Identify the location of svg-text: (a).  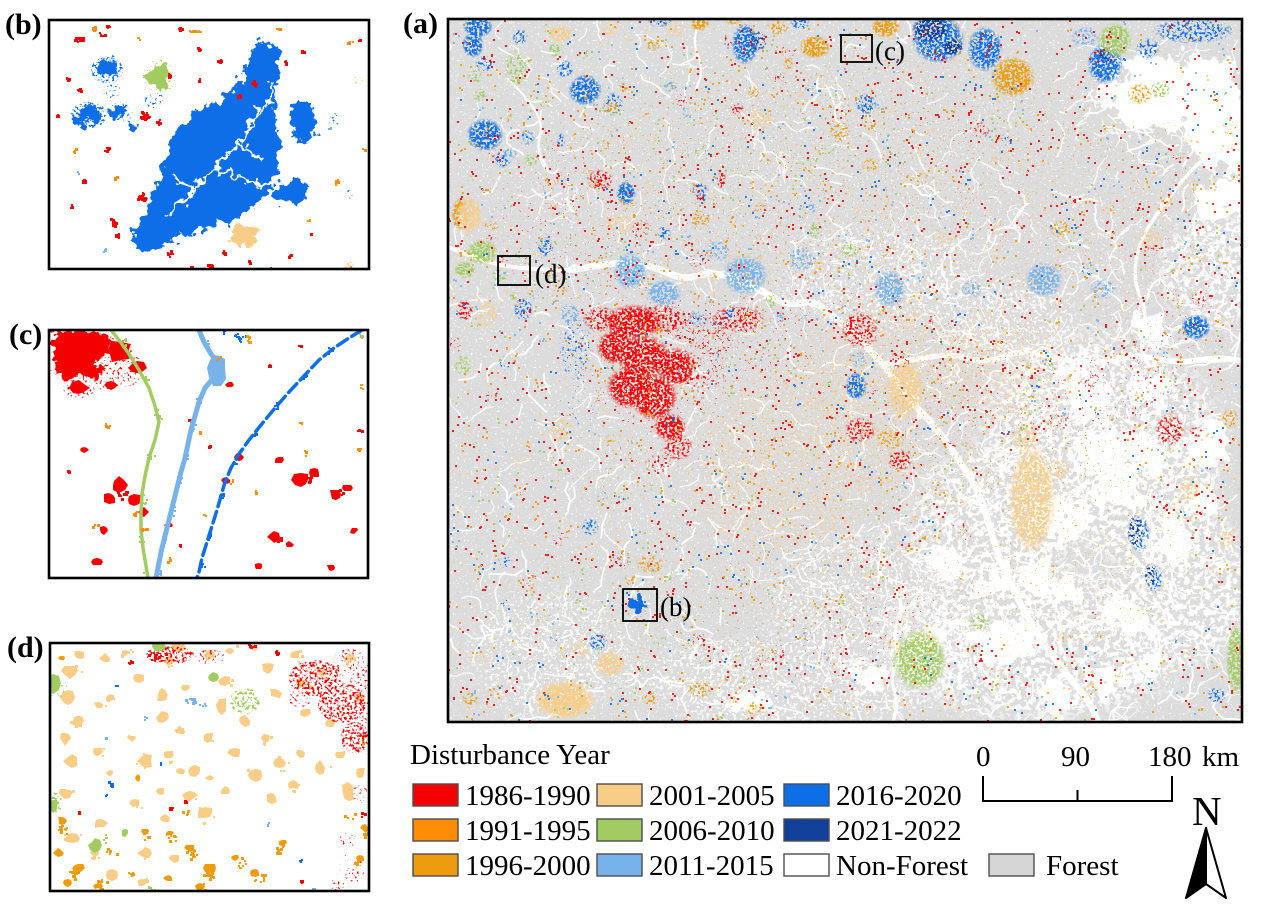
(420, 23).